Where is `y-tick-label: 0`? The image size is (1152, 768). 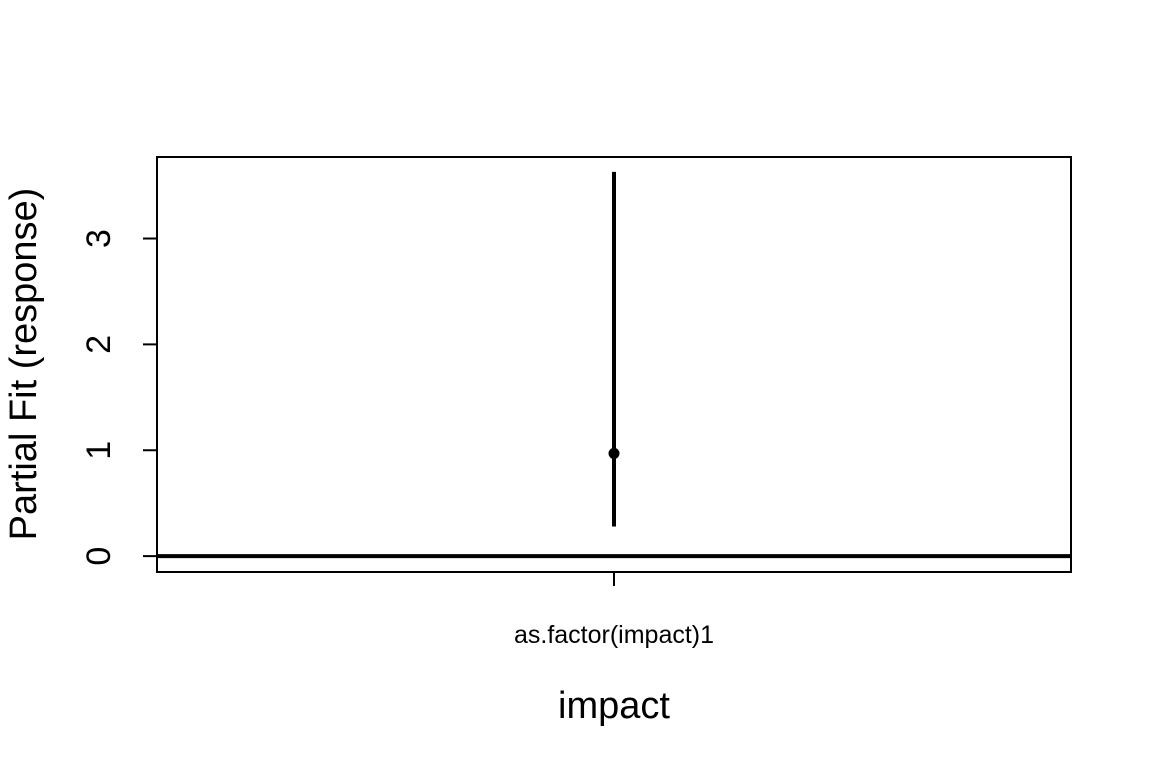
y-tick-label: 0 is located at coordinates (99, 556).